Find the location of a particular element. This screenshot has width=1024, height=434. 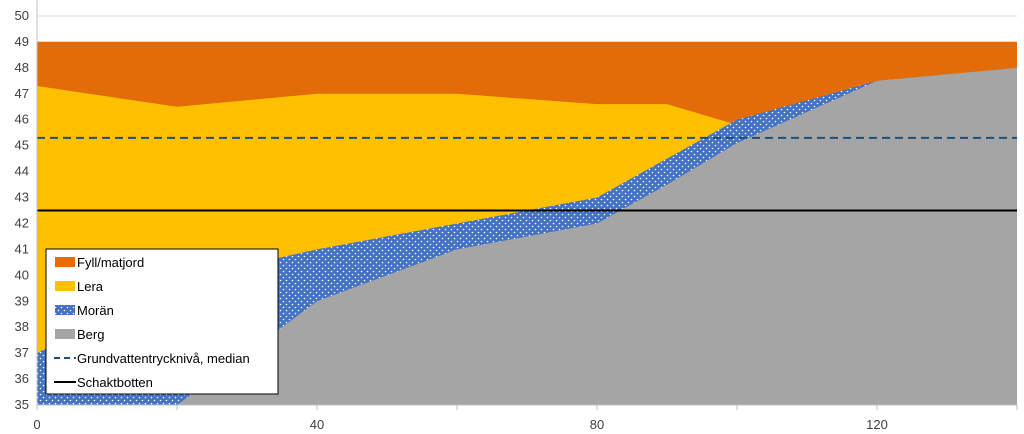

y-tick-label: 48 is located at coordinates (22, 67).